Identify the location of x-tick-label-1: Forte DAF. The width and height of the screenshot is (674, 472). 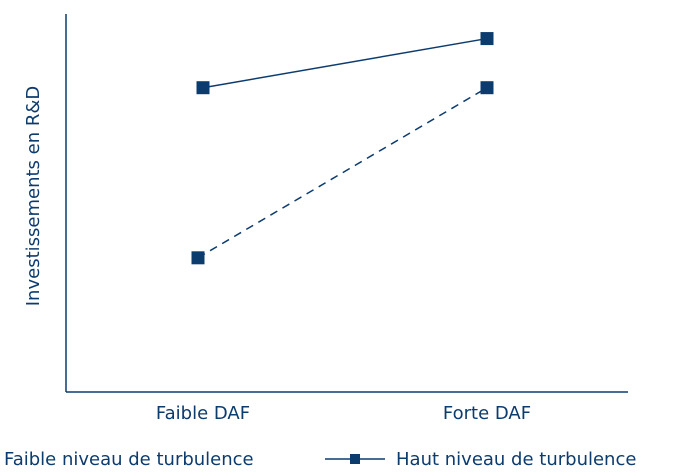
(487, 413).